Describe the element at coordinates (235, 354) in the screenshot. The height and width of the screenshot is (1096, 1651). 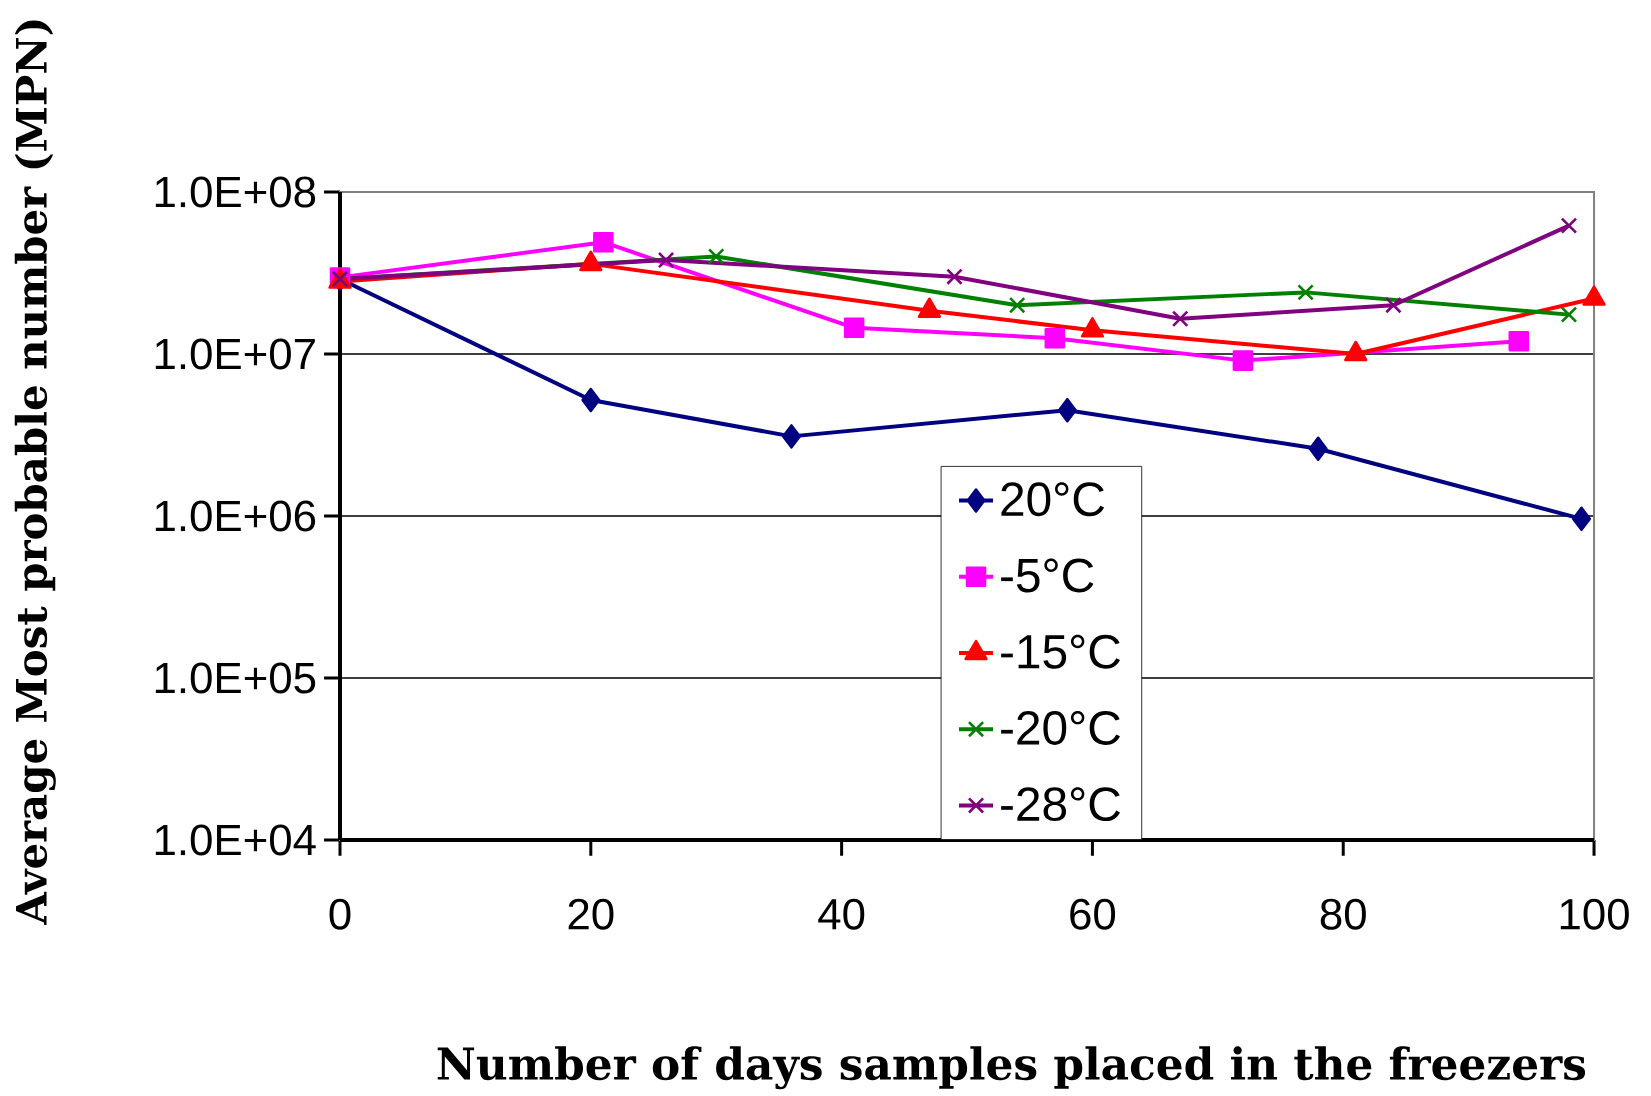
I see `y-tick-label: 1.0E+07` at that location.